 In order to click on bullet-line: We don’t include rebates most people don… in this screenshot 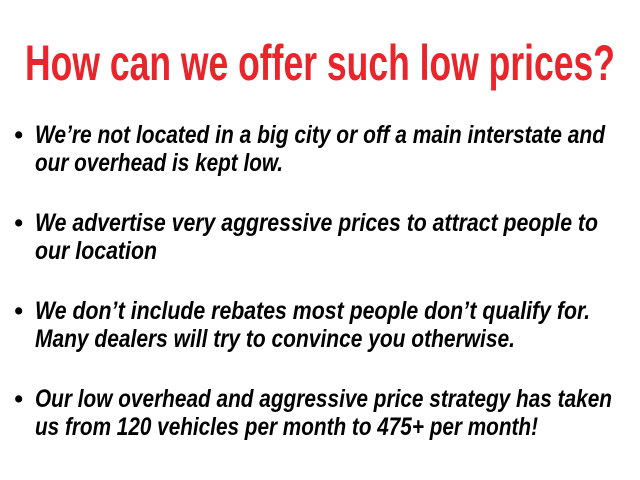, I will do `click(312, 311)`.